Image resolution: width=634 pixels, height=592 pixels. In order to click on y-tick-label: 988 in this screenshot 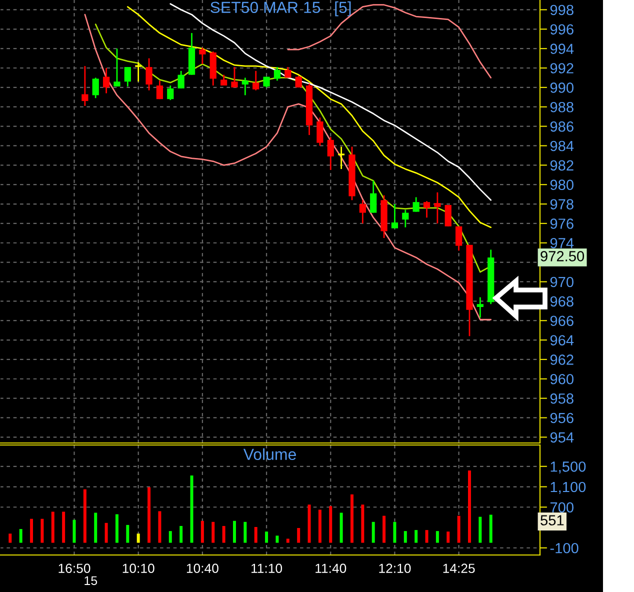, I will do `click(562, 107)`.